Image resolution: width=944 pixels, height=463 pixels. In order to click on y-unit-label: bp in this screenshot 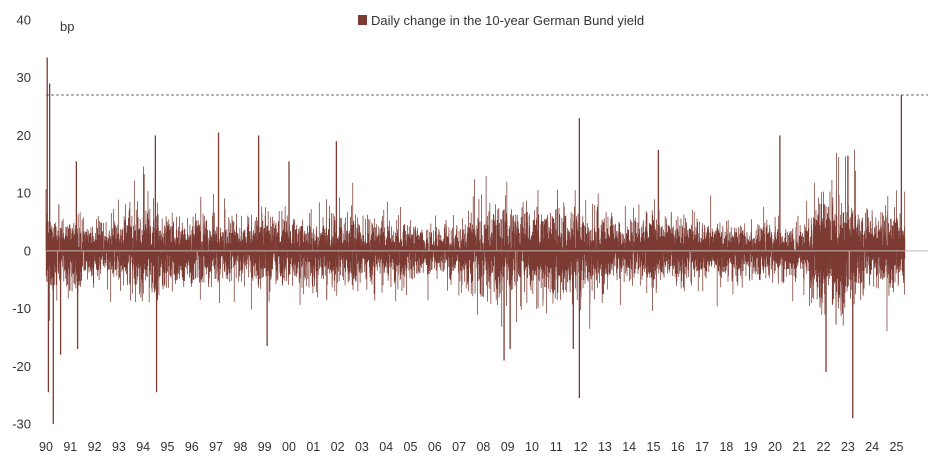, I will do `click(67, 26)`.